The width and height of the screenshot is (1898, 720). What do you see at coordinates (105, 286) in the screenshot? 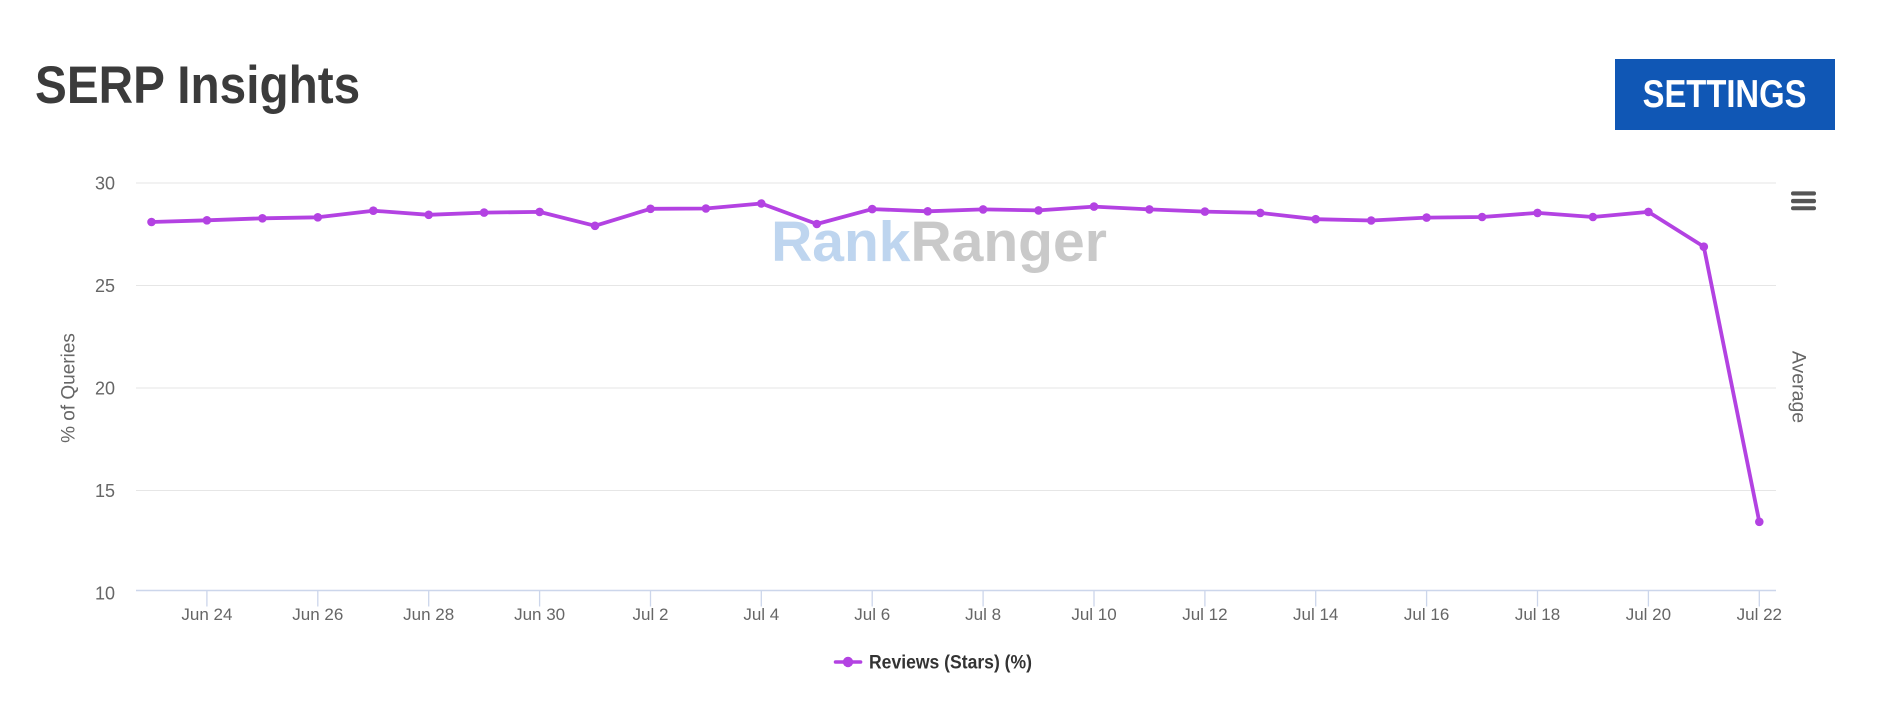
I see `svg-text: 25` at bounding box center [105, 286].